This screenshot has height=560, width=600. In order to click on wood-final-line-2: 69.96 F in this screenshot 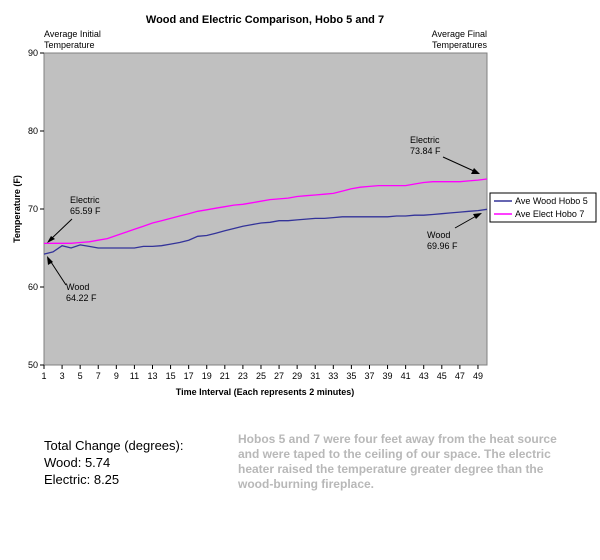, I will do `click(442, 246)`.